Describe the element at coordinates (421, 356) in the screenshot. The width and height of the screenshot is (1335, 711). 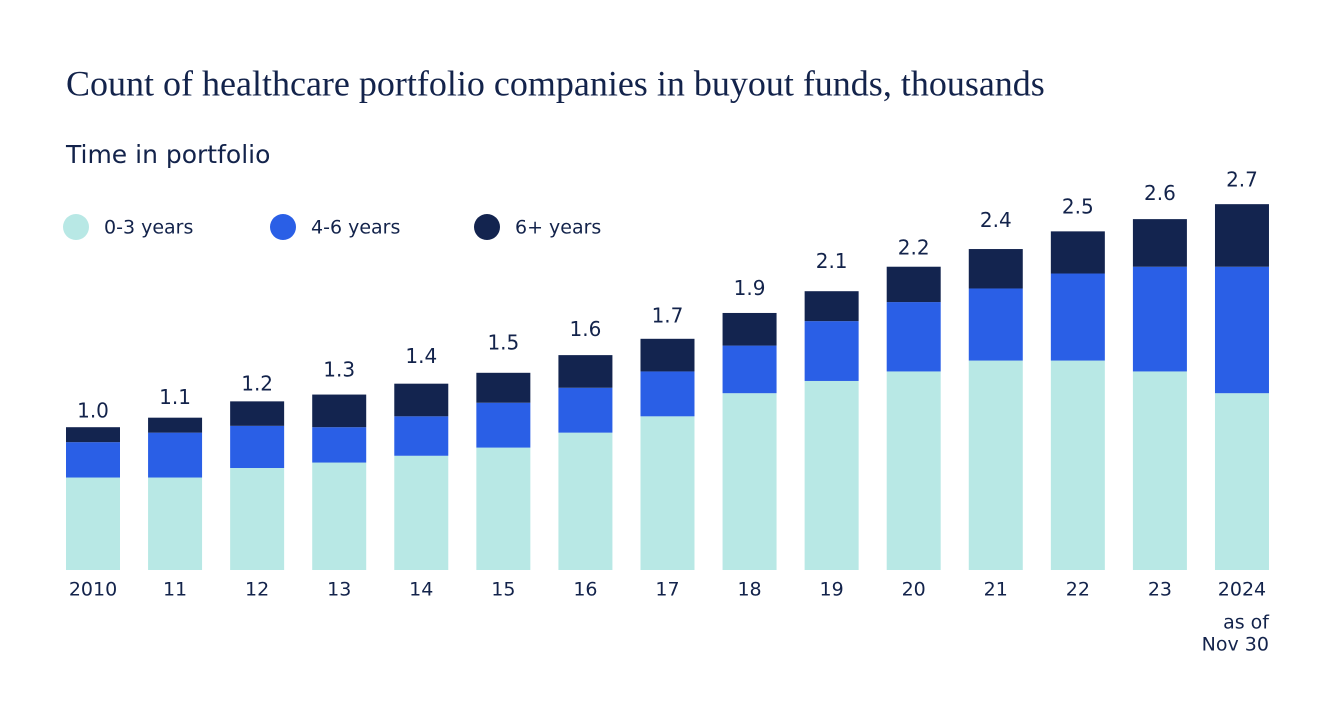
I see `total-label: 1.4` at that location.